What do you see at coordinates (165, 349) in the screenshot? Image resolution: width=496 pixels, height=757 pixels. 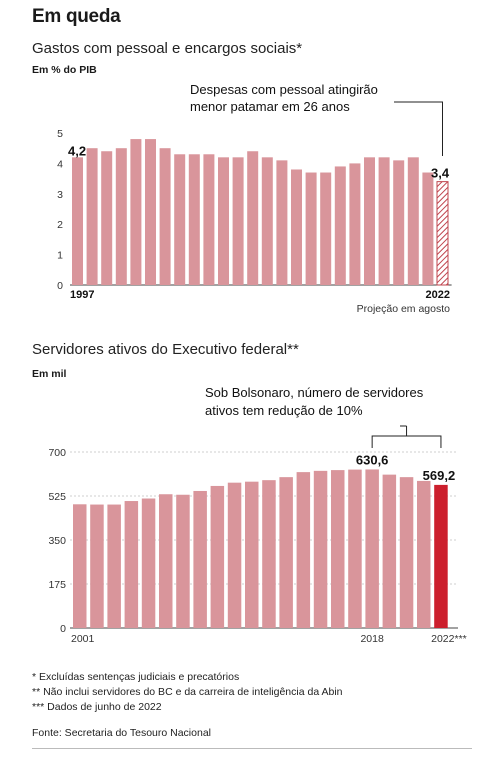 I see `chart2-title: Servidores ativos do Executivo federal**` at bounding box center [165, 349].